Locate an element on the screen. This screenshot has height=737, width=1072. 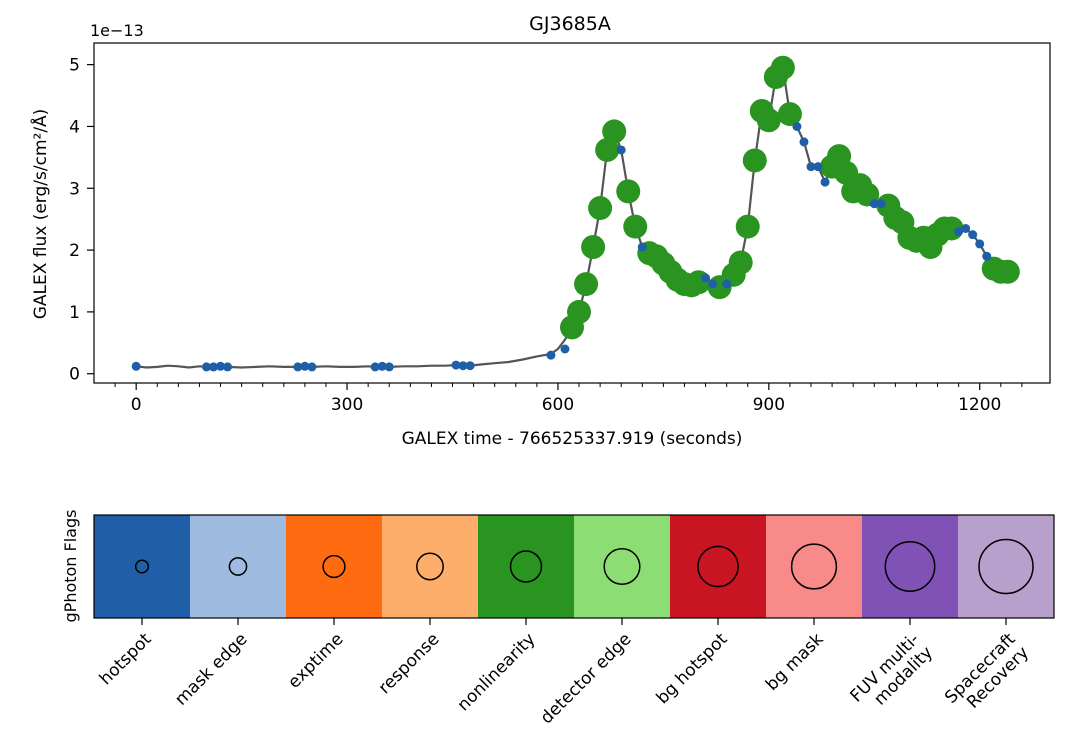
y-offset-label: 1e−13 is located at coordinates (117, 30).